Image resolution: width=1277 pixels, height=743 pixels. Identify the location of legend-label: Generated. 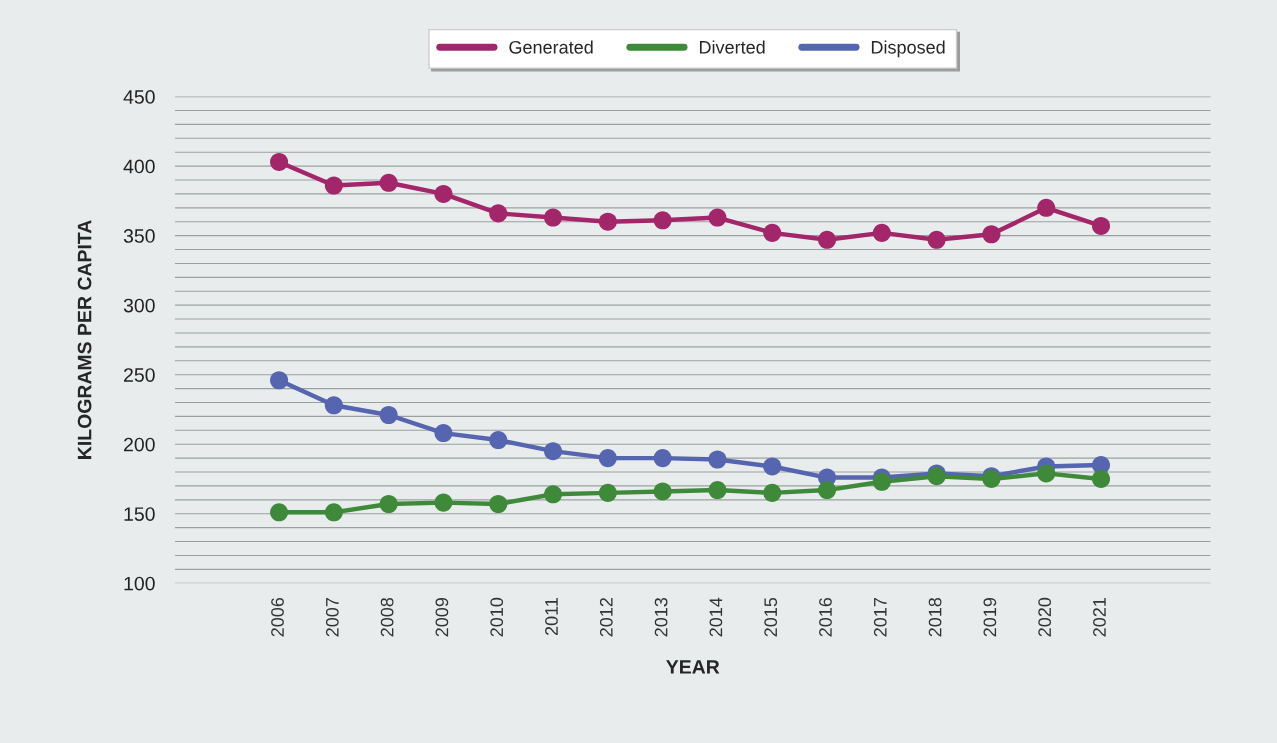
(551, 47).